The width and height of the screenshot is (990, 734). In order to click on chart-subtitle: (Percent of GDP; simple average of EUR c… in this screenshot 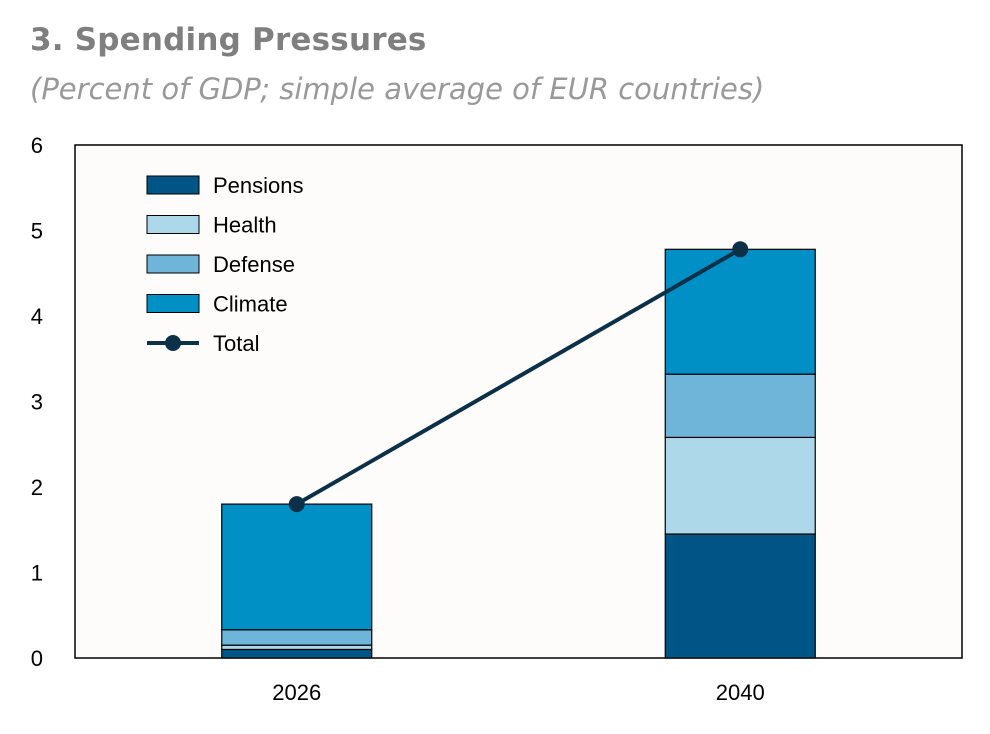, I will do `click(397, 89)`.